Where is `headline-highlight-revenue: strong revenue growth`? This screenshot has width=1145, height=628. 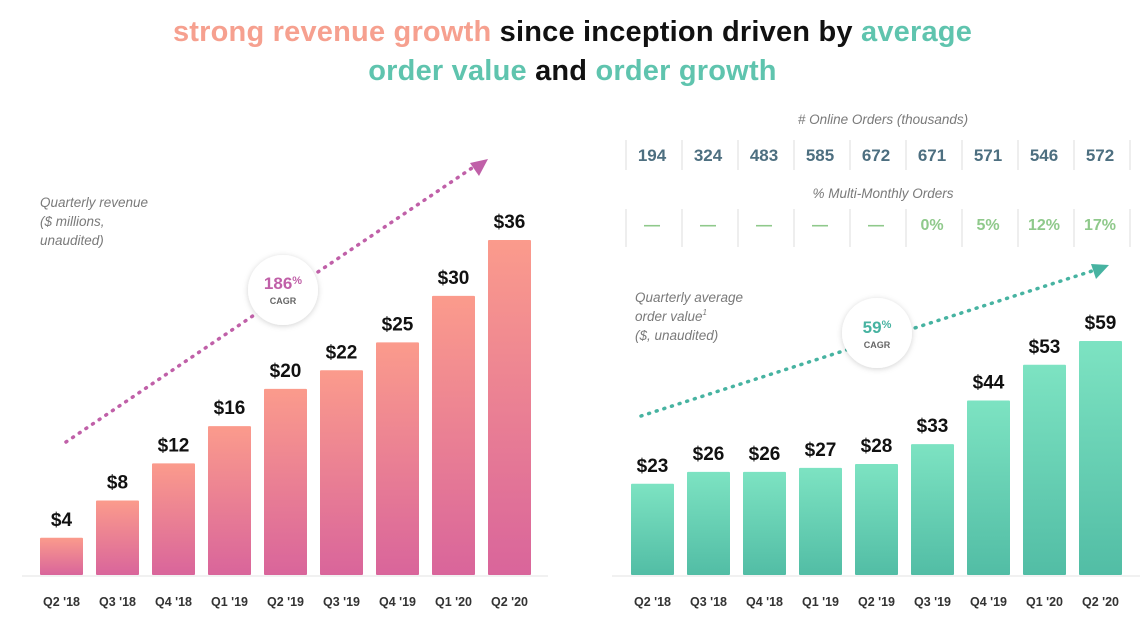
headline-highlight-revenue: strong revenue growth is located at coordinates (332, 32).